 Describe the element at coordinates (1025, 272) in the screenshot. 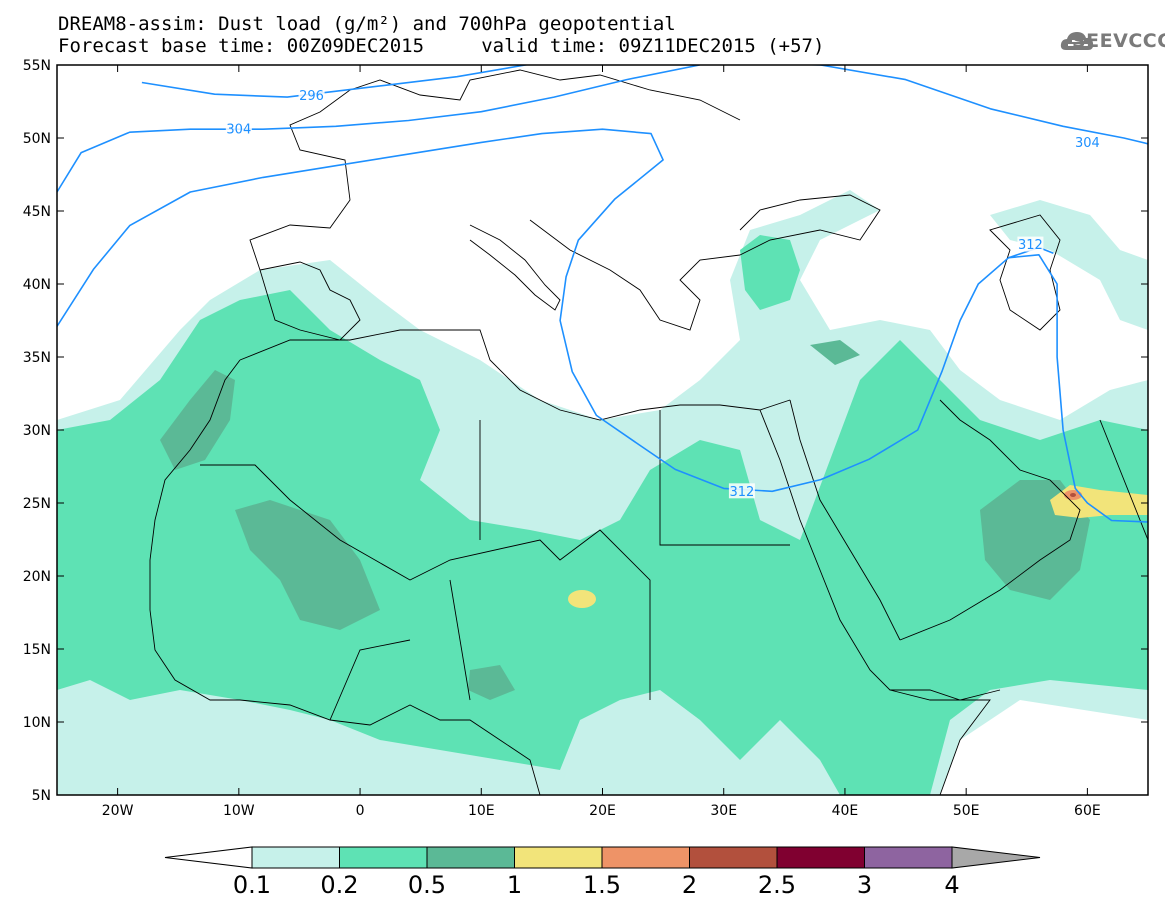

I see `coastline-caspian` at that location.